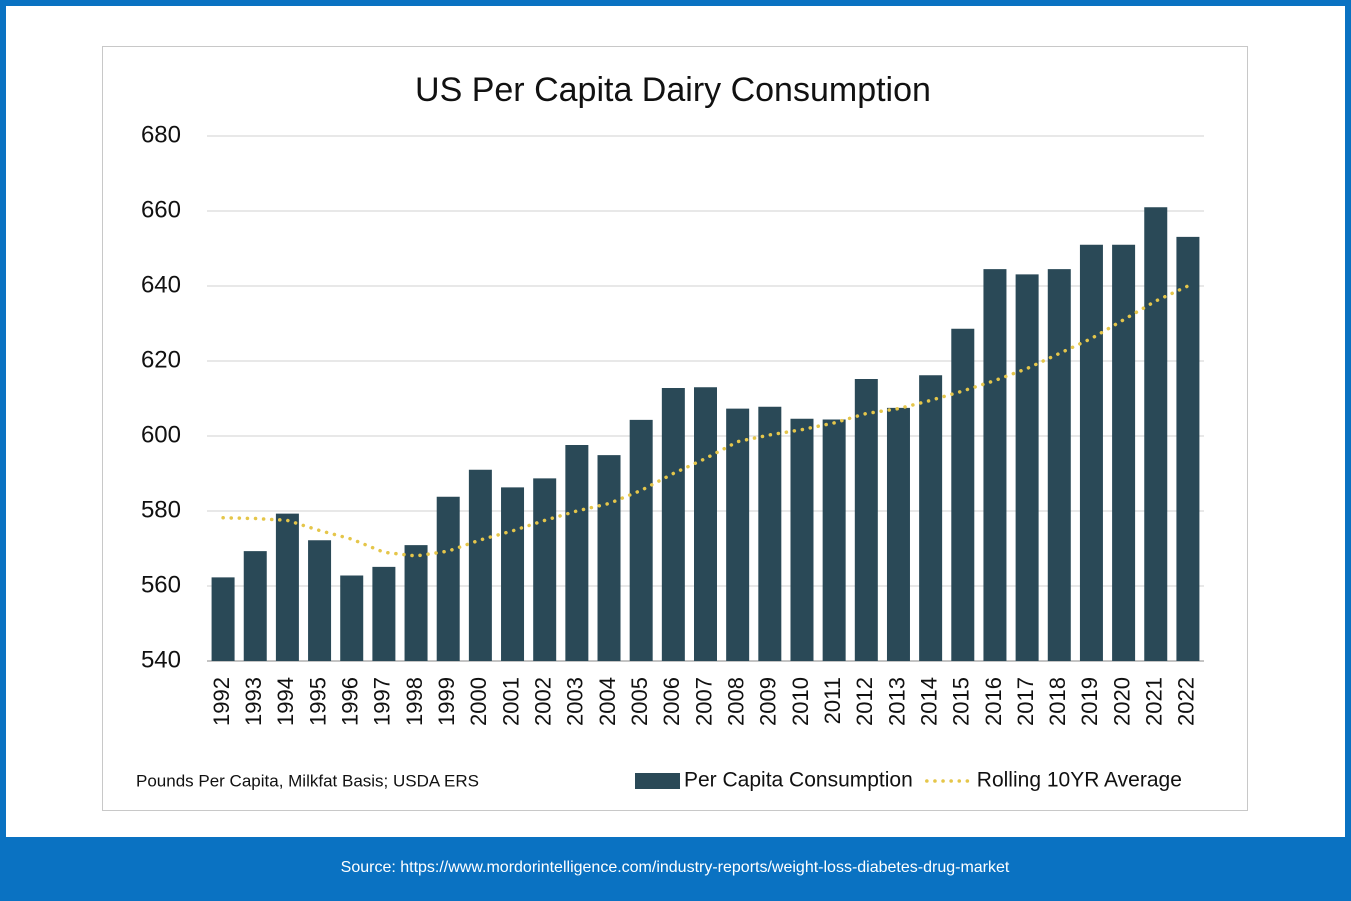  Describe the element at coordinates (832, 700) in the screenshot. I see `x-tick-label: 2011` at that location.